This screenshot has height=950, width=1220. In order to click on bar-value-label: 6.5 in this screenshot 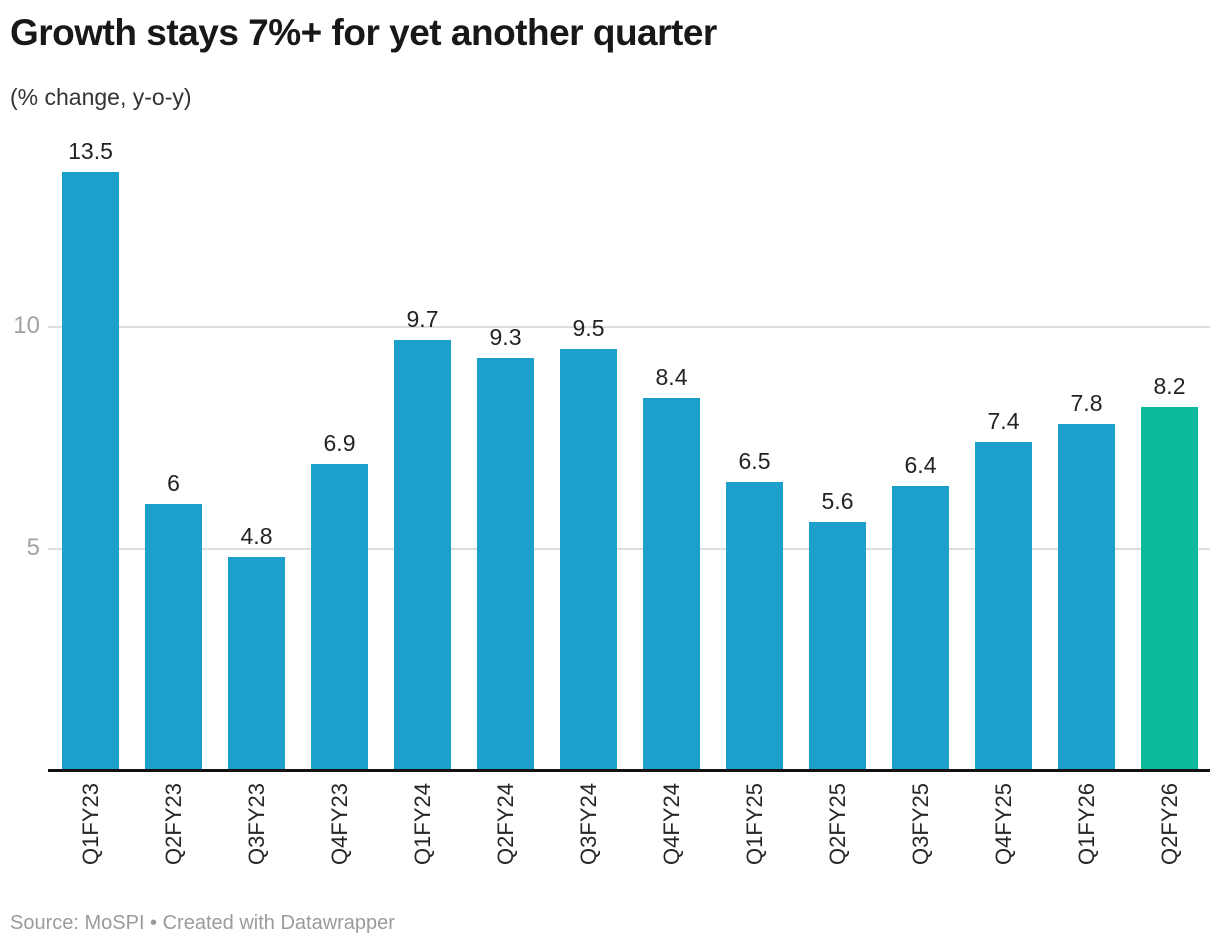, I will do `click(754, 461)`.